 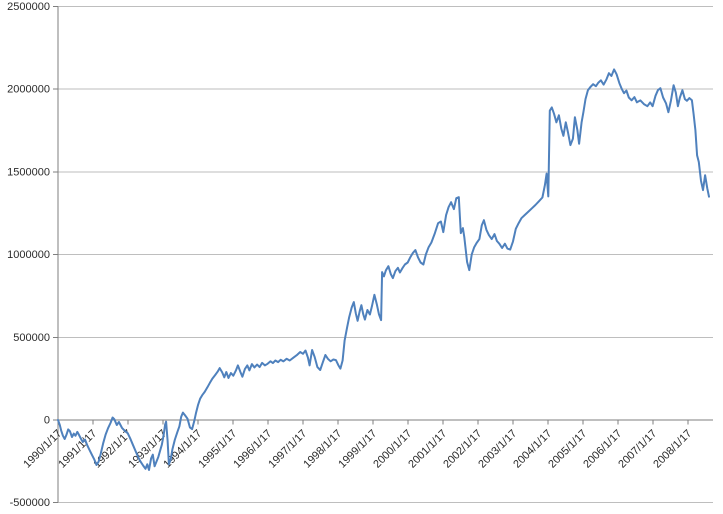 What do you see at coordinates (28, 255) in the screenshot?
I see `y-axis-label: 1000000` at bounding box center [28, 255].